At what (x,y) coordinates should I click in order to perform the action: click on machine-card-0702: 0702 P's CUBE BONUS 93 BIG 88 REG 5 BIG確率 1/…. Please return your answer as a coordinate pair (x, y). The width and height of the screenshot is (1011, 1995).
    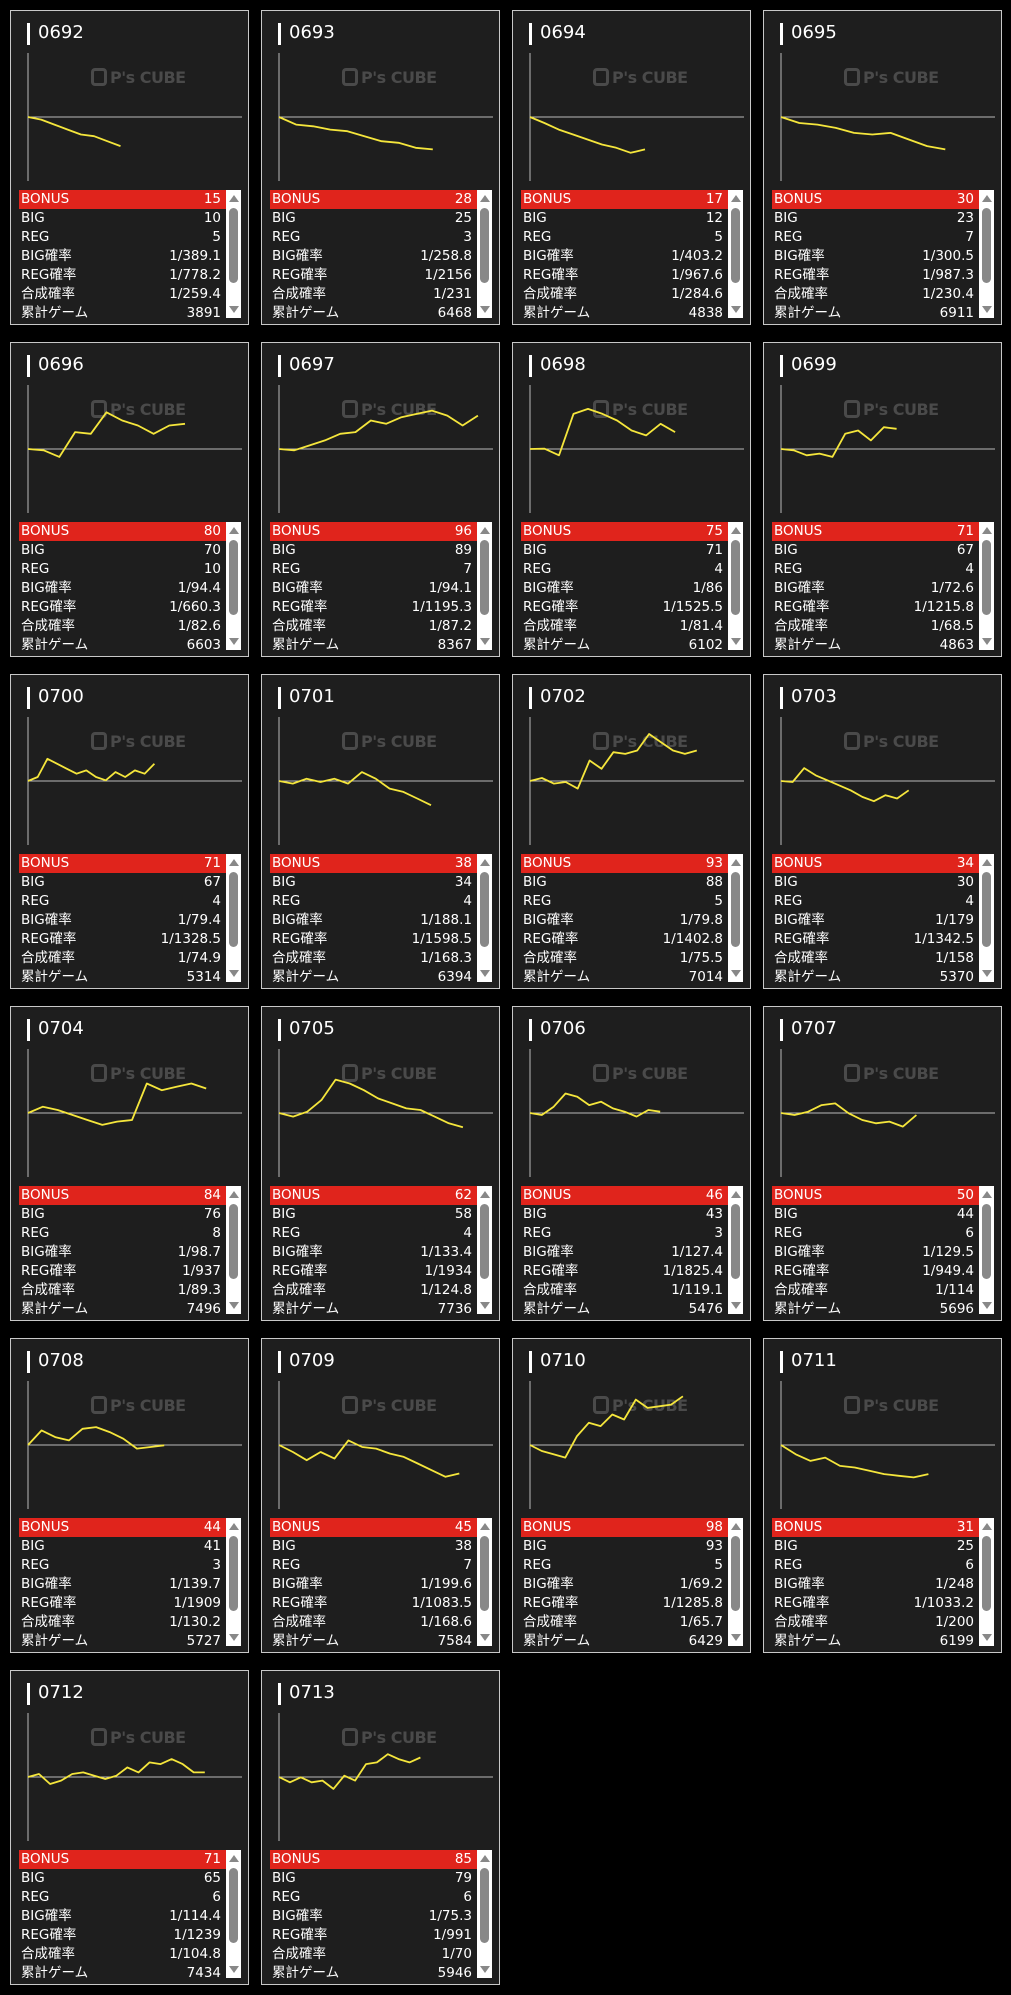
    Looking at the image, I should click on (631, 831).